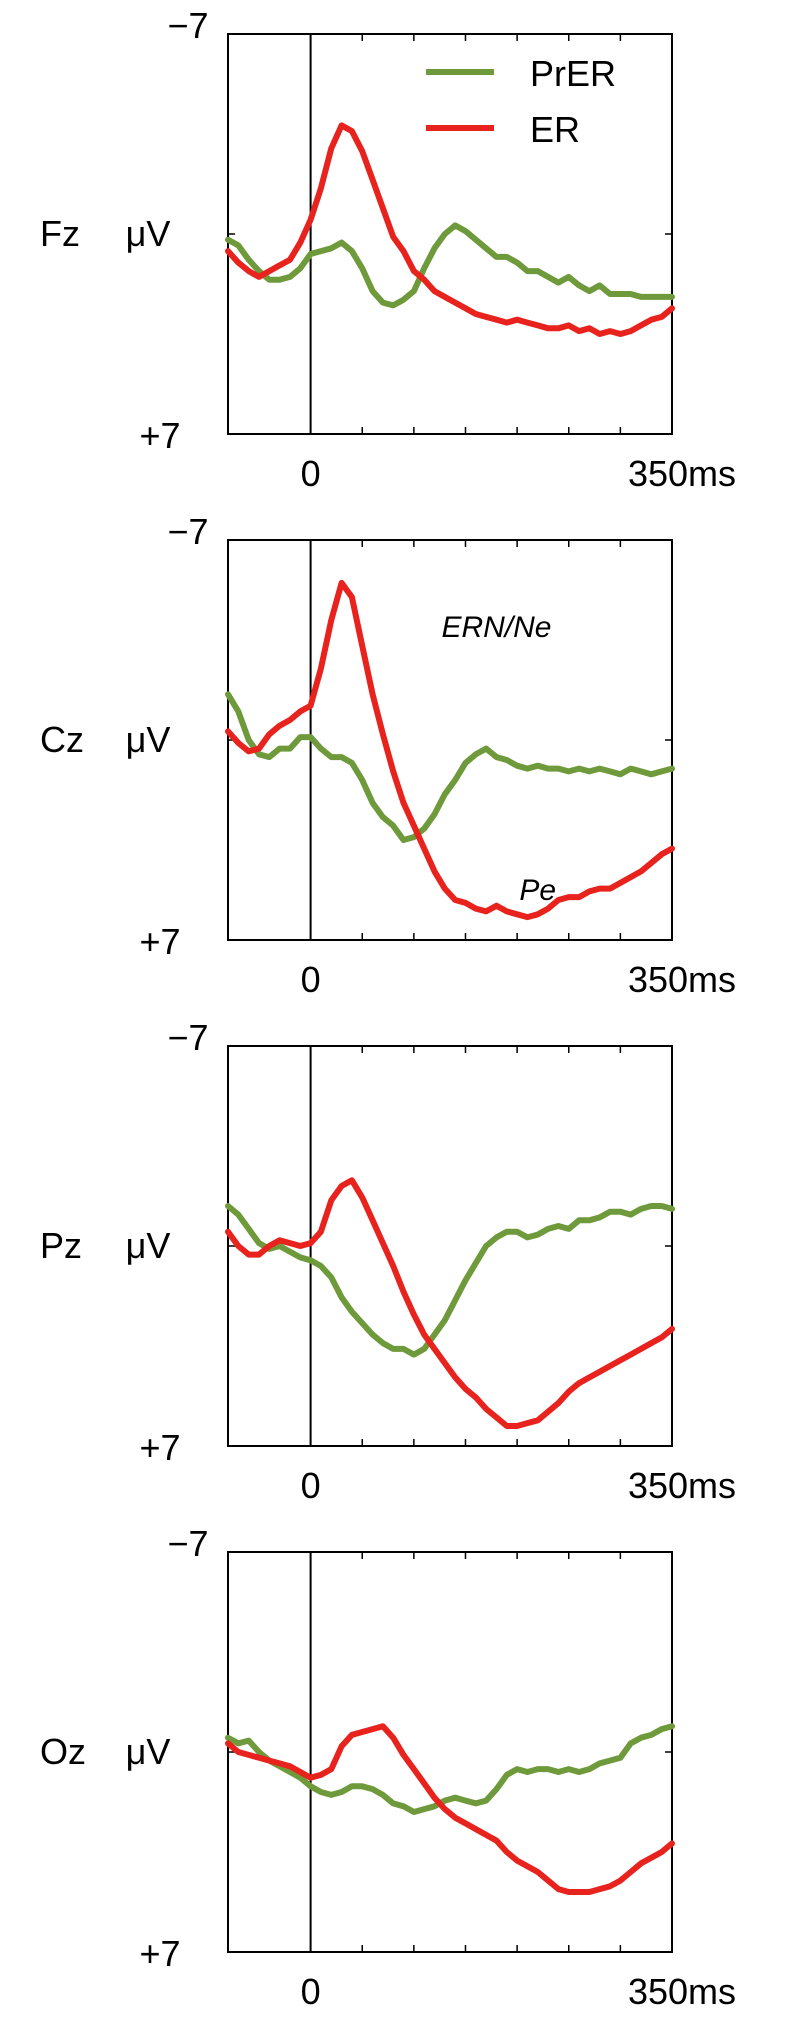 This screenshot has height=2036, width=800. I want to click on legend-label-prer: PrER, so click(573, 73).